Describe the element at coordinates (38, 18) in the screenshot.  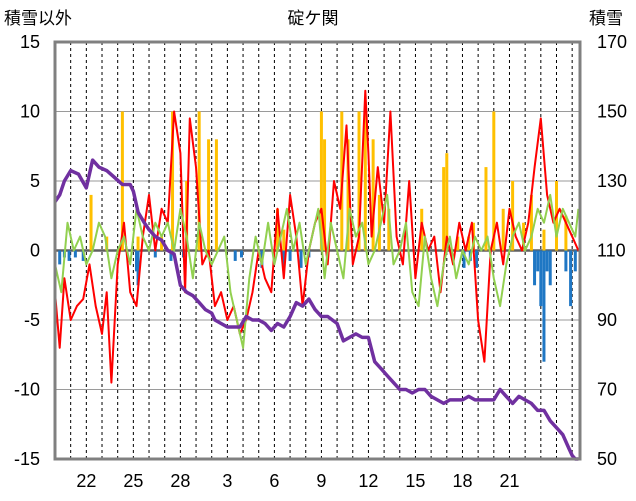
I see `left-axis-title: 積雪以外` at that location.